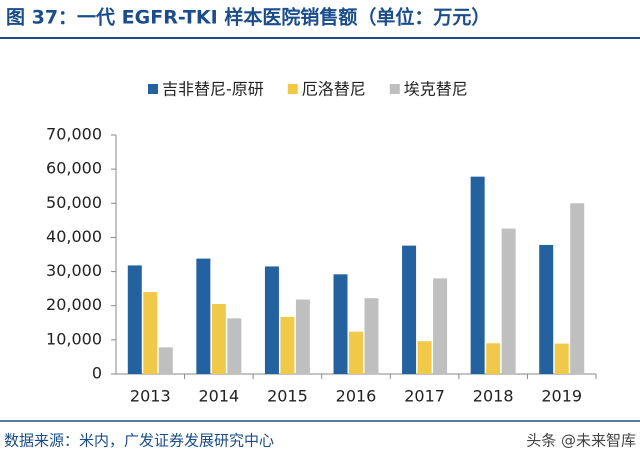 The image size is (640, 458). What do you see at coordinates (436, 89) in the screenshot?
I see `legend-label: 埃克替尼` at bounding box center [436, 89].